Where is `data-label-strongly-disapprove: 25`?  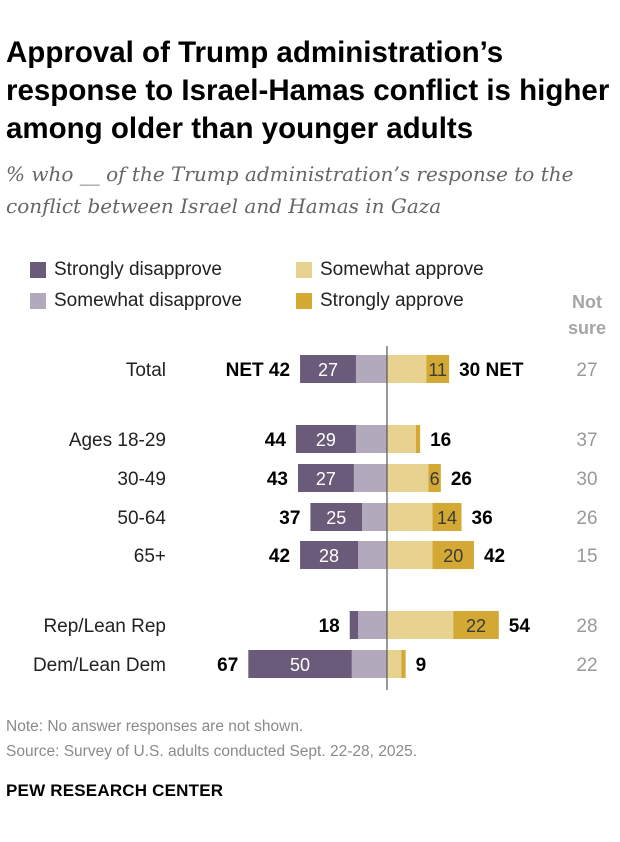 data-label-strongly-disapprove: 25 is located at coordinates (336, 518).